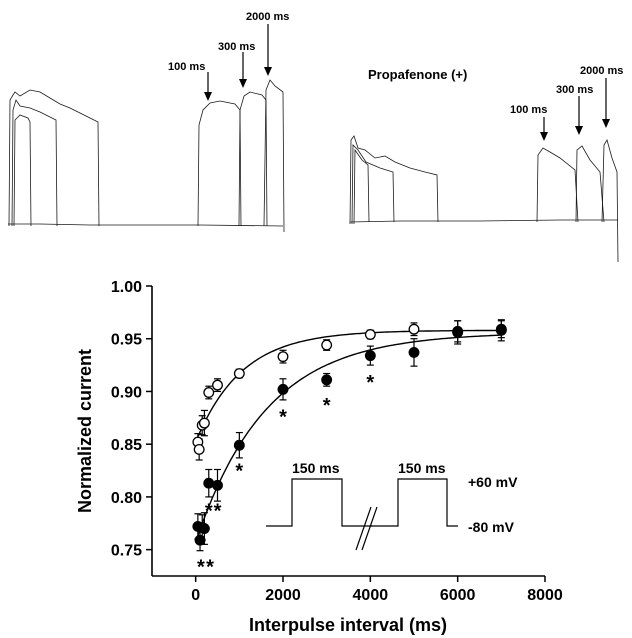 This screenshot has height=638, width=632. Describe the element at coordinates (126, 498) in the screenshot. I see `y-tick-label: 0.80` at that location.